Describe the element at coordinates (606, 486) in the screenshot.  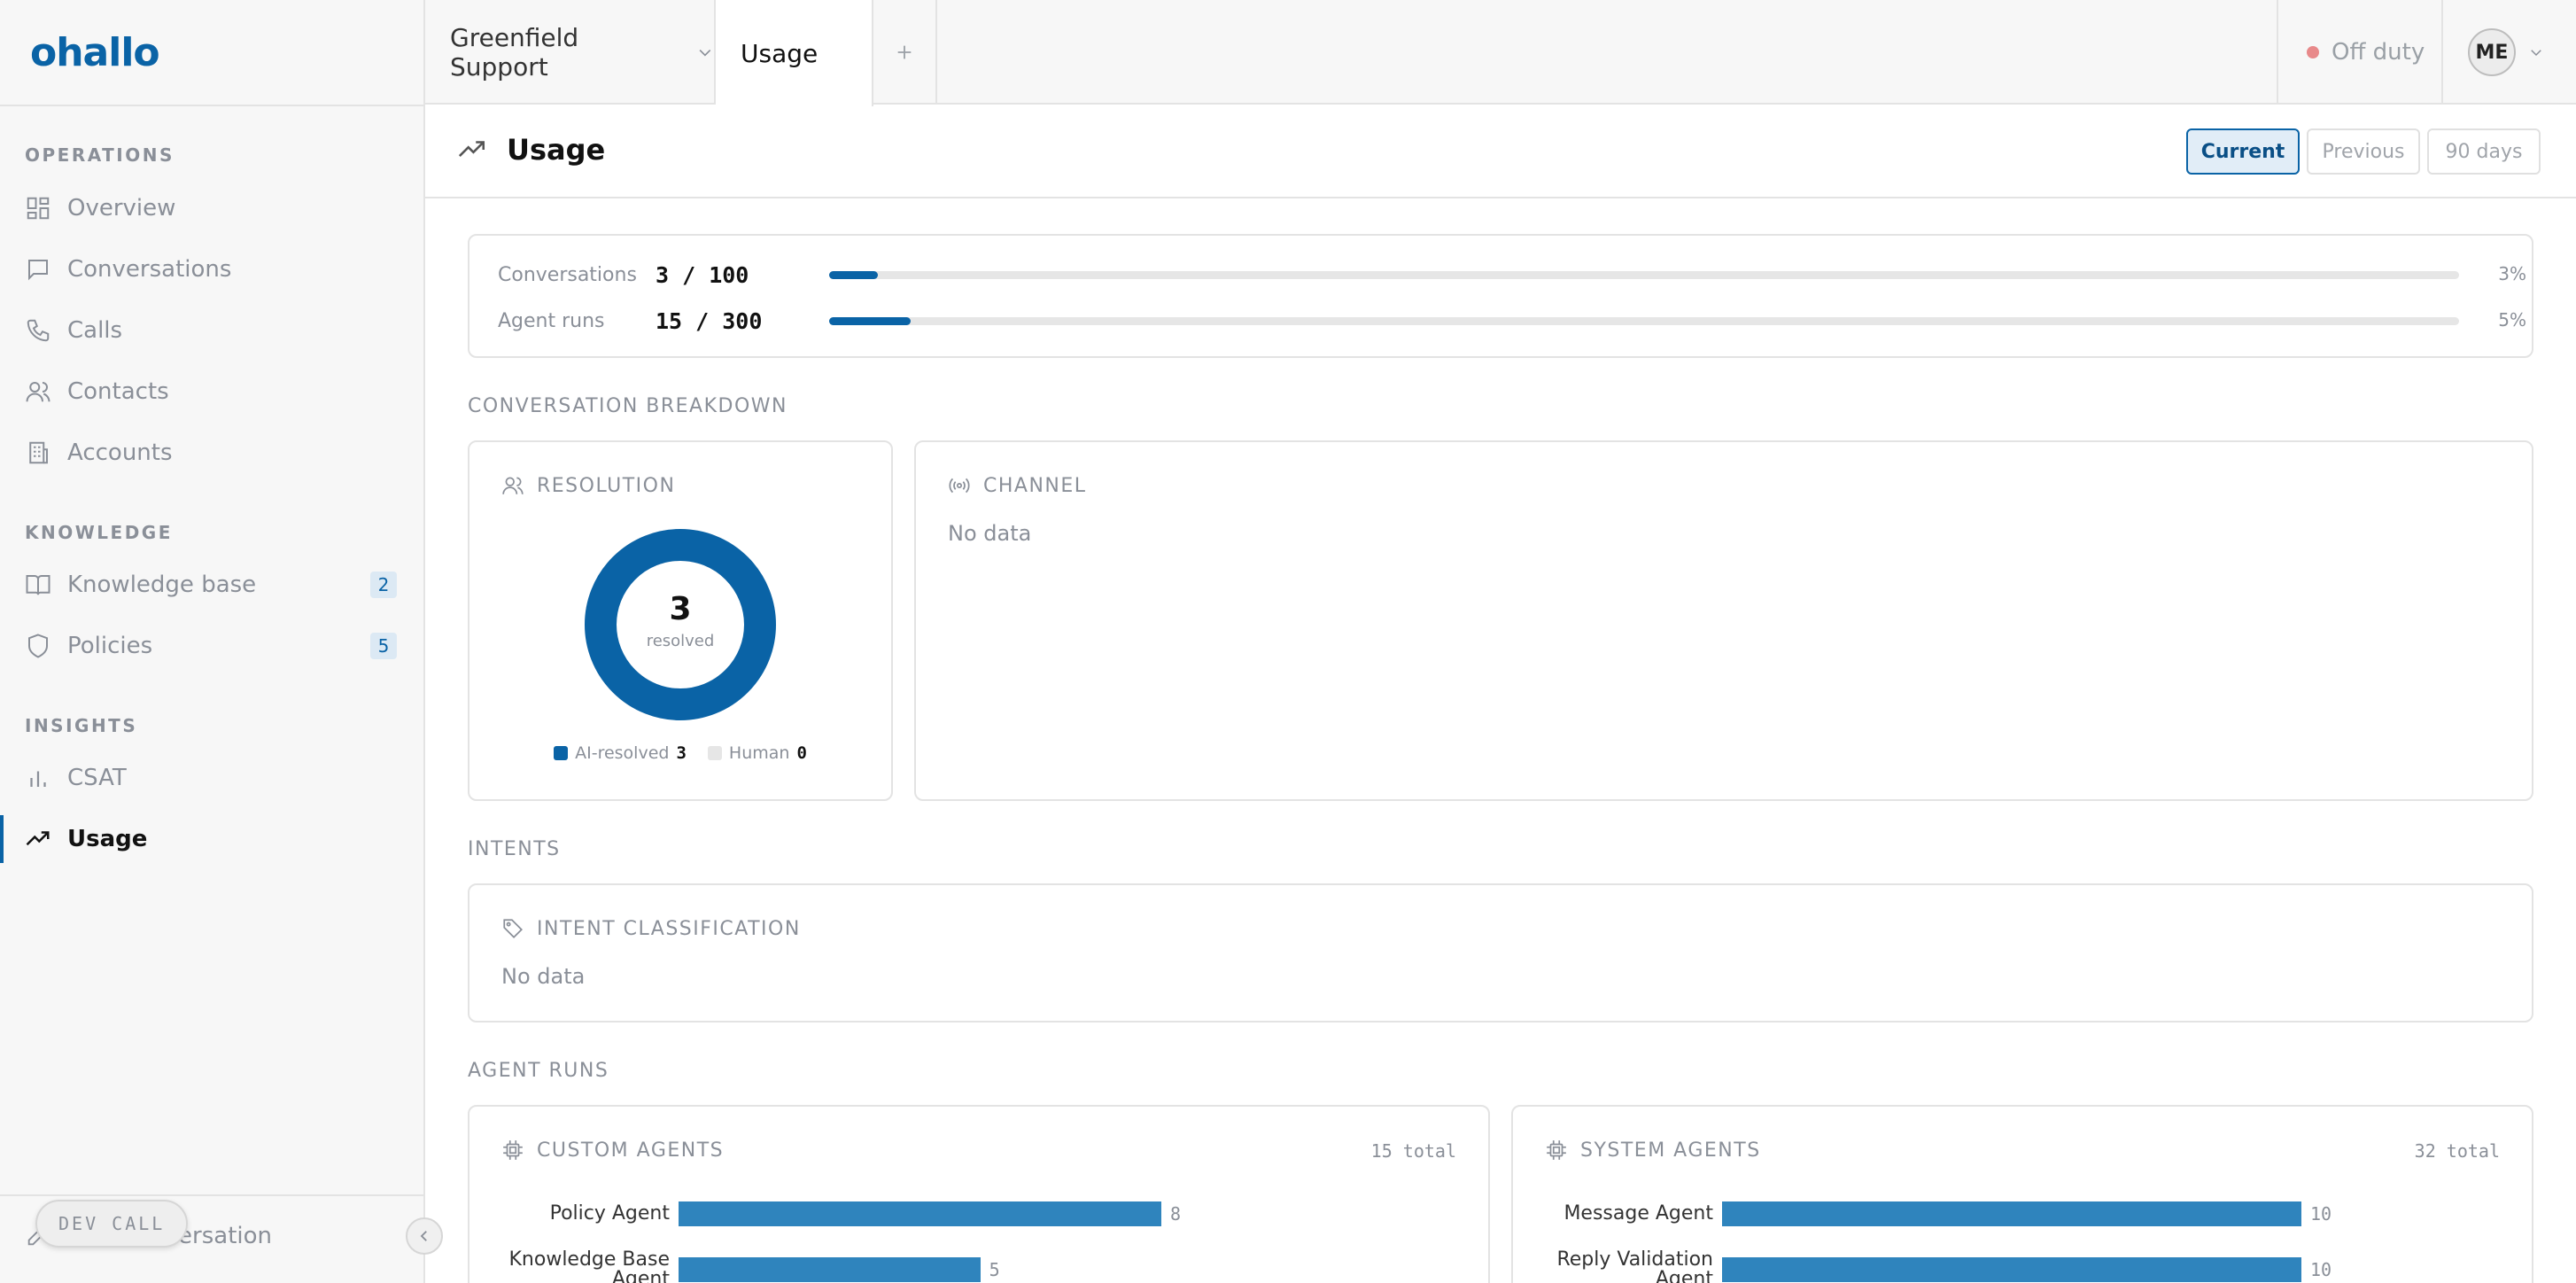
I see `card-title-text: RESOLUTION` at that location.